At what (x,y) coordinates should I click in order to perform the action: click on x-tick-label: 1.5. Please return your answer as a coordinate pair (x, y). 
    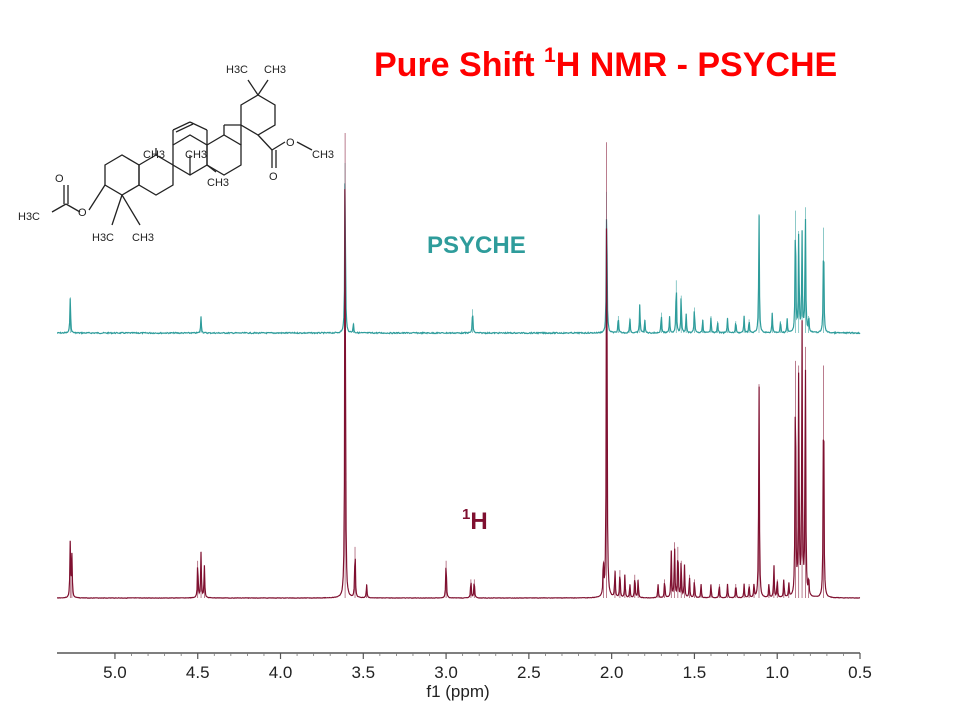
    Looking at the image, I should click on (695, 672).